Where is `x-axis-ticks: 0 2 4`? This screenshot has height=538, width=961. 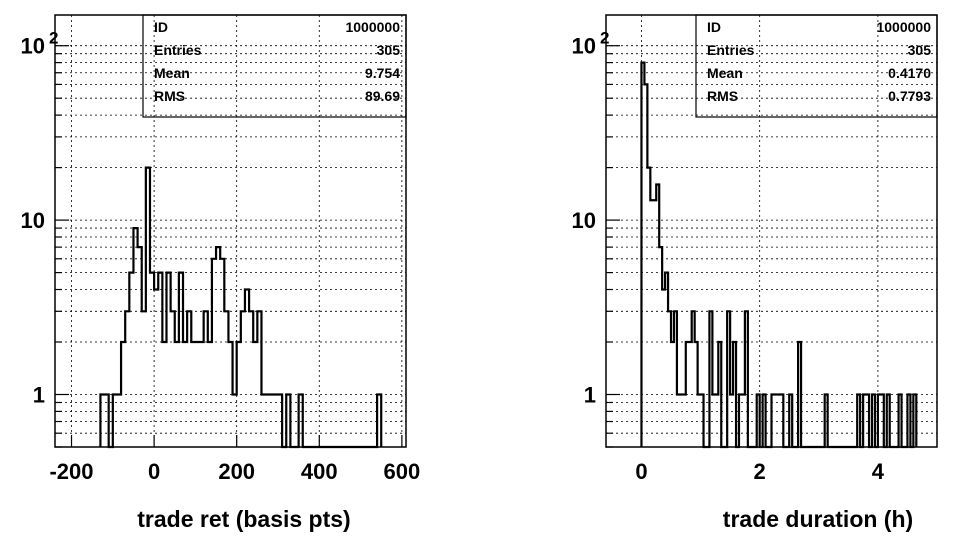
x-axis-ticks: 0 2 4 is located at coordinates (760, 459).